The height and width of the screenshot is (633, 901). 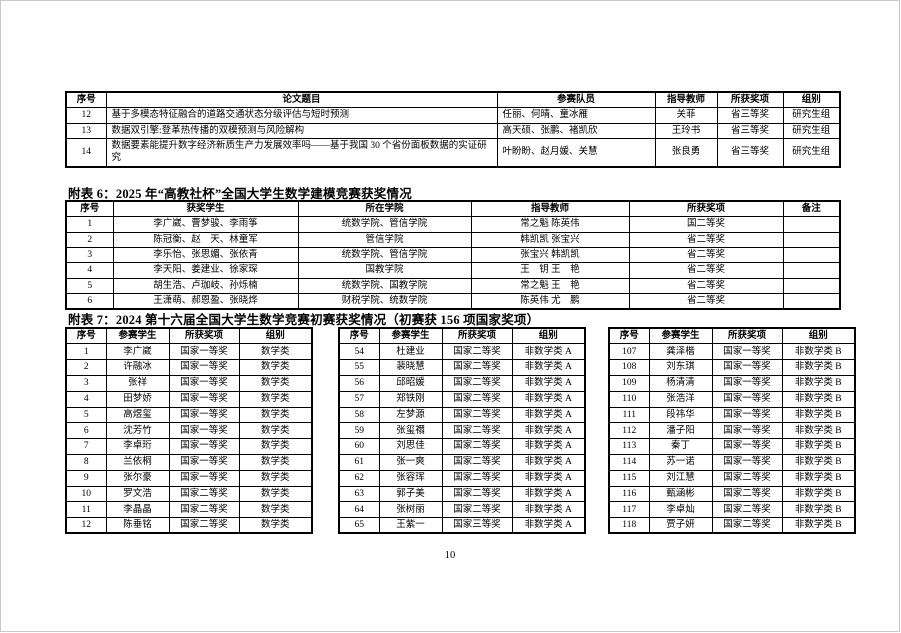 I want to click on table-row: 4 李天阳、姜建业、徐家琛 国教学院王 钥 王 艳省二等奖, so click(x=453, y=270).